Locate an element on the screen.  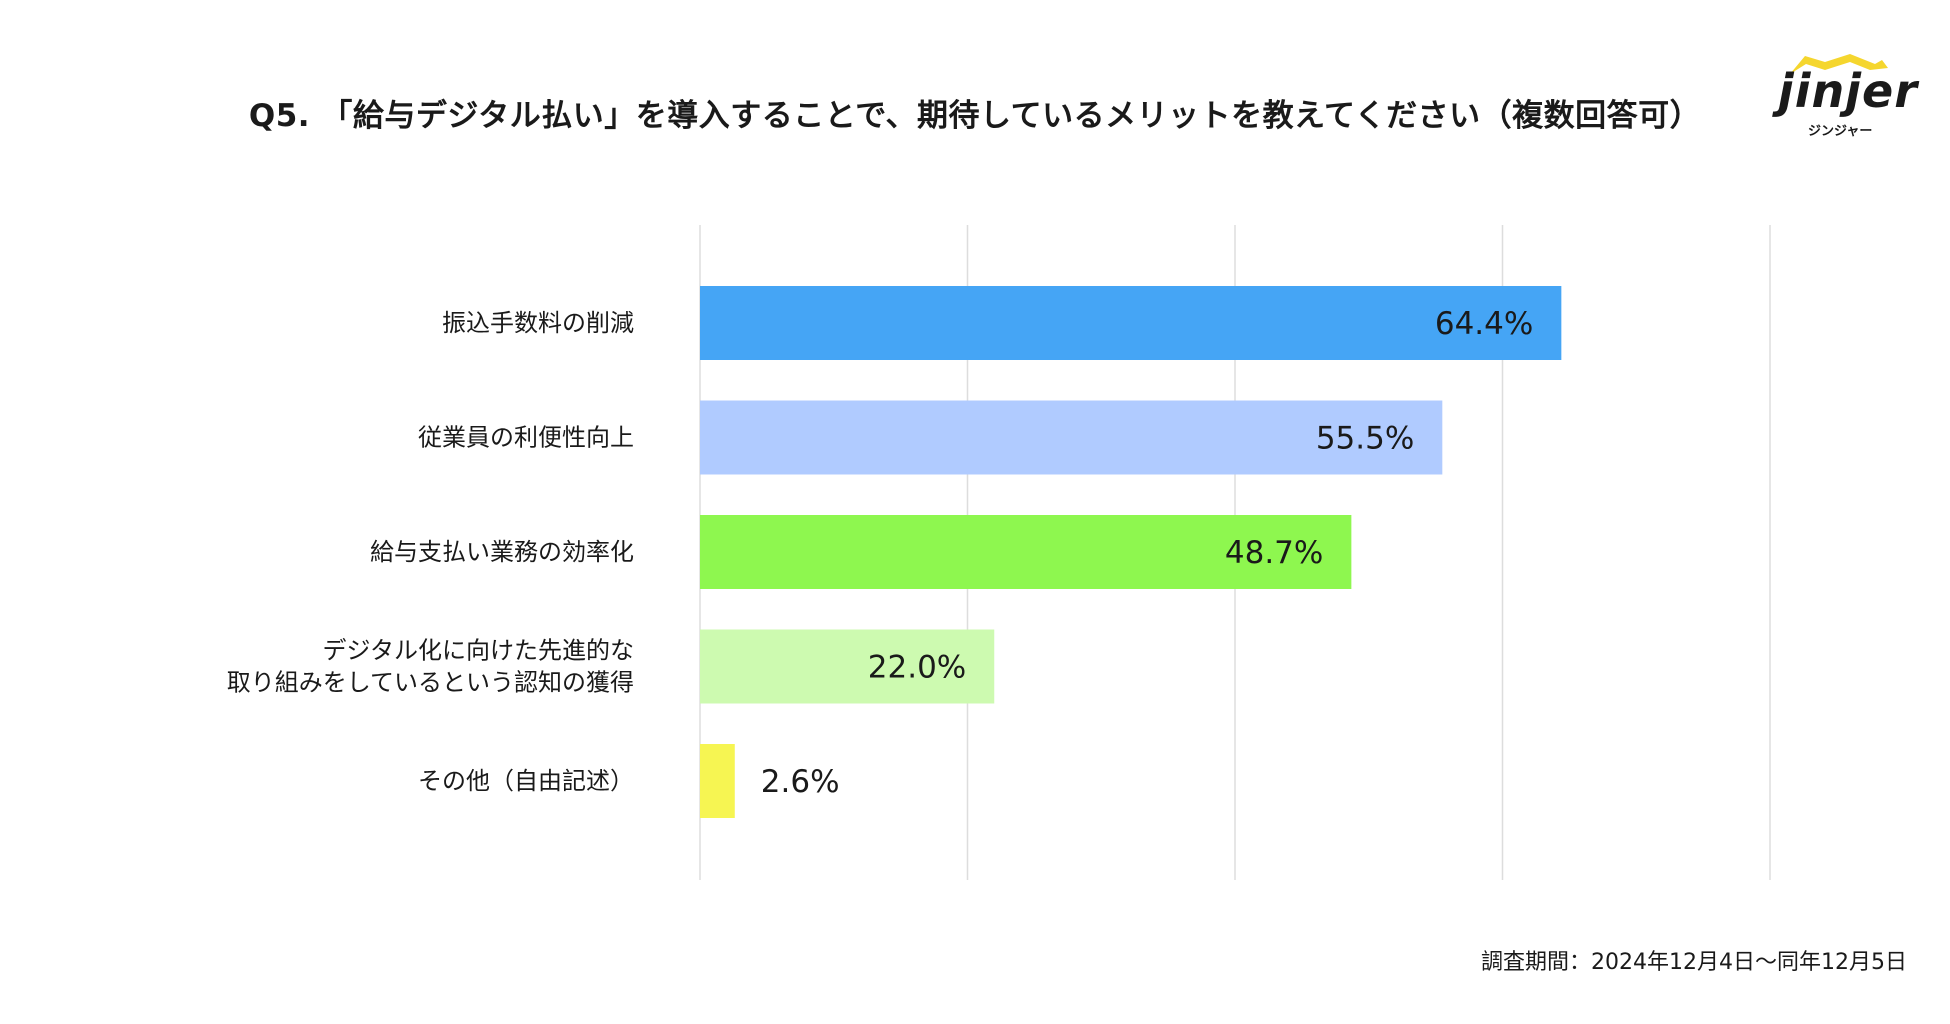
value-label-1: 55.5% is located at coordinates (1365, 439).